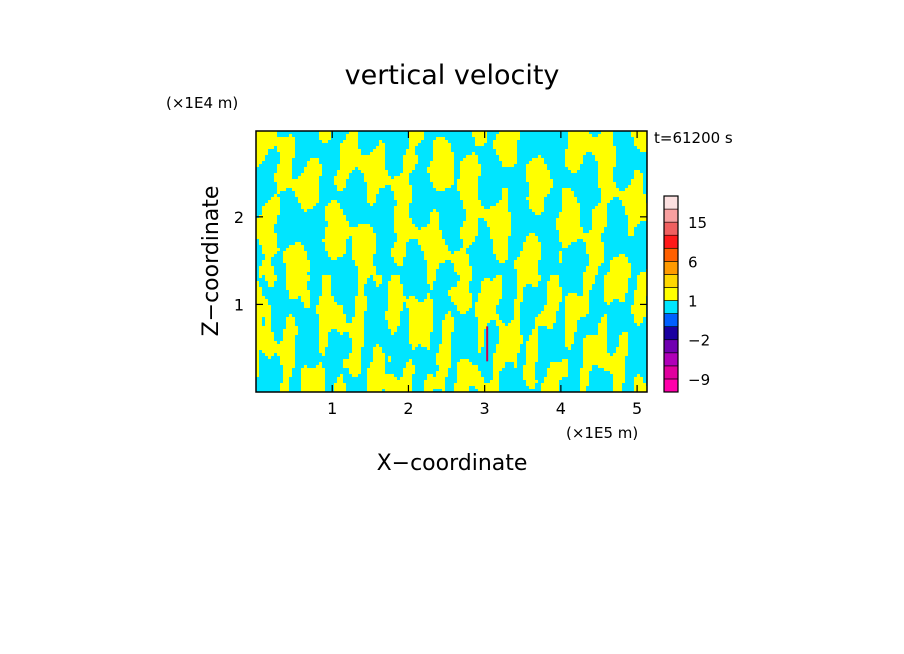 The image size is (904, 654). I want to click on x-tick-label: 4, so click(561, 408).